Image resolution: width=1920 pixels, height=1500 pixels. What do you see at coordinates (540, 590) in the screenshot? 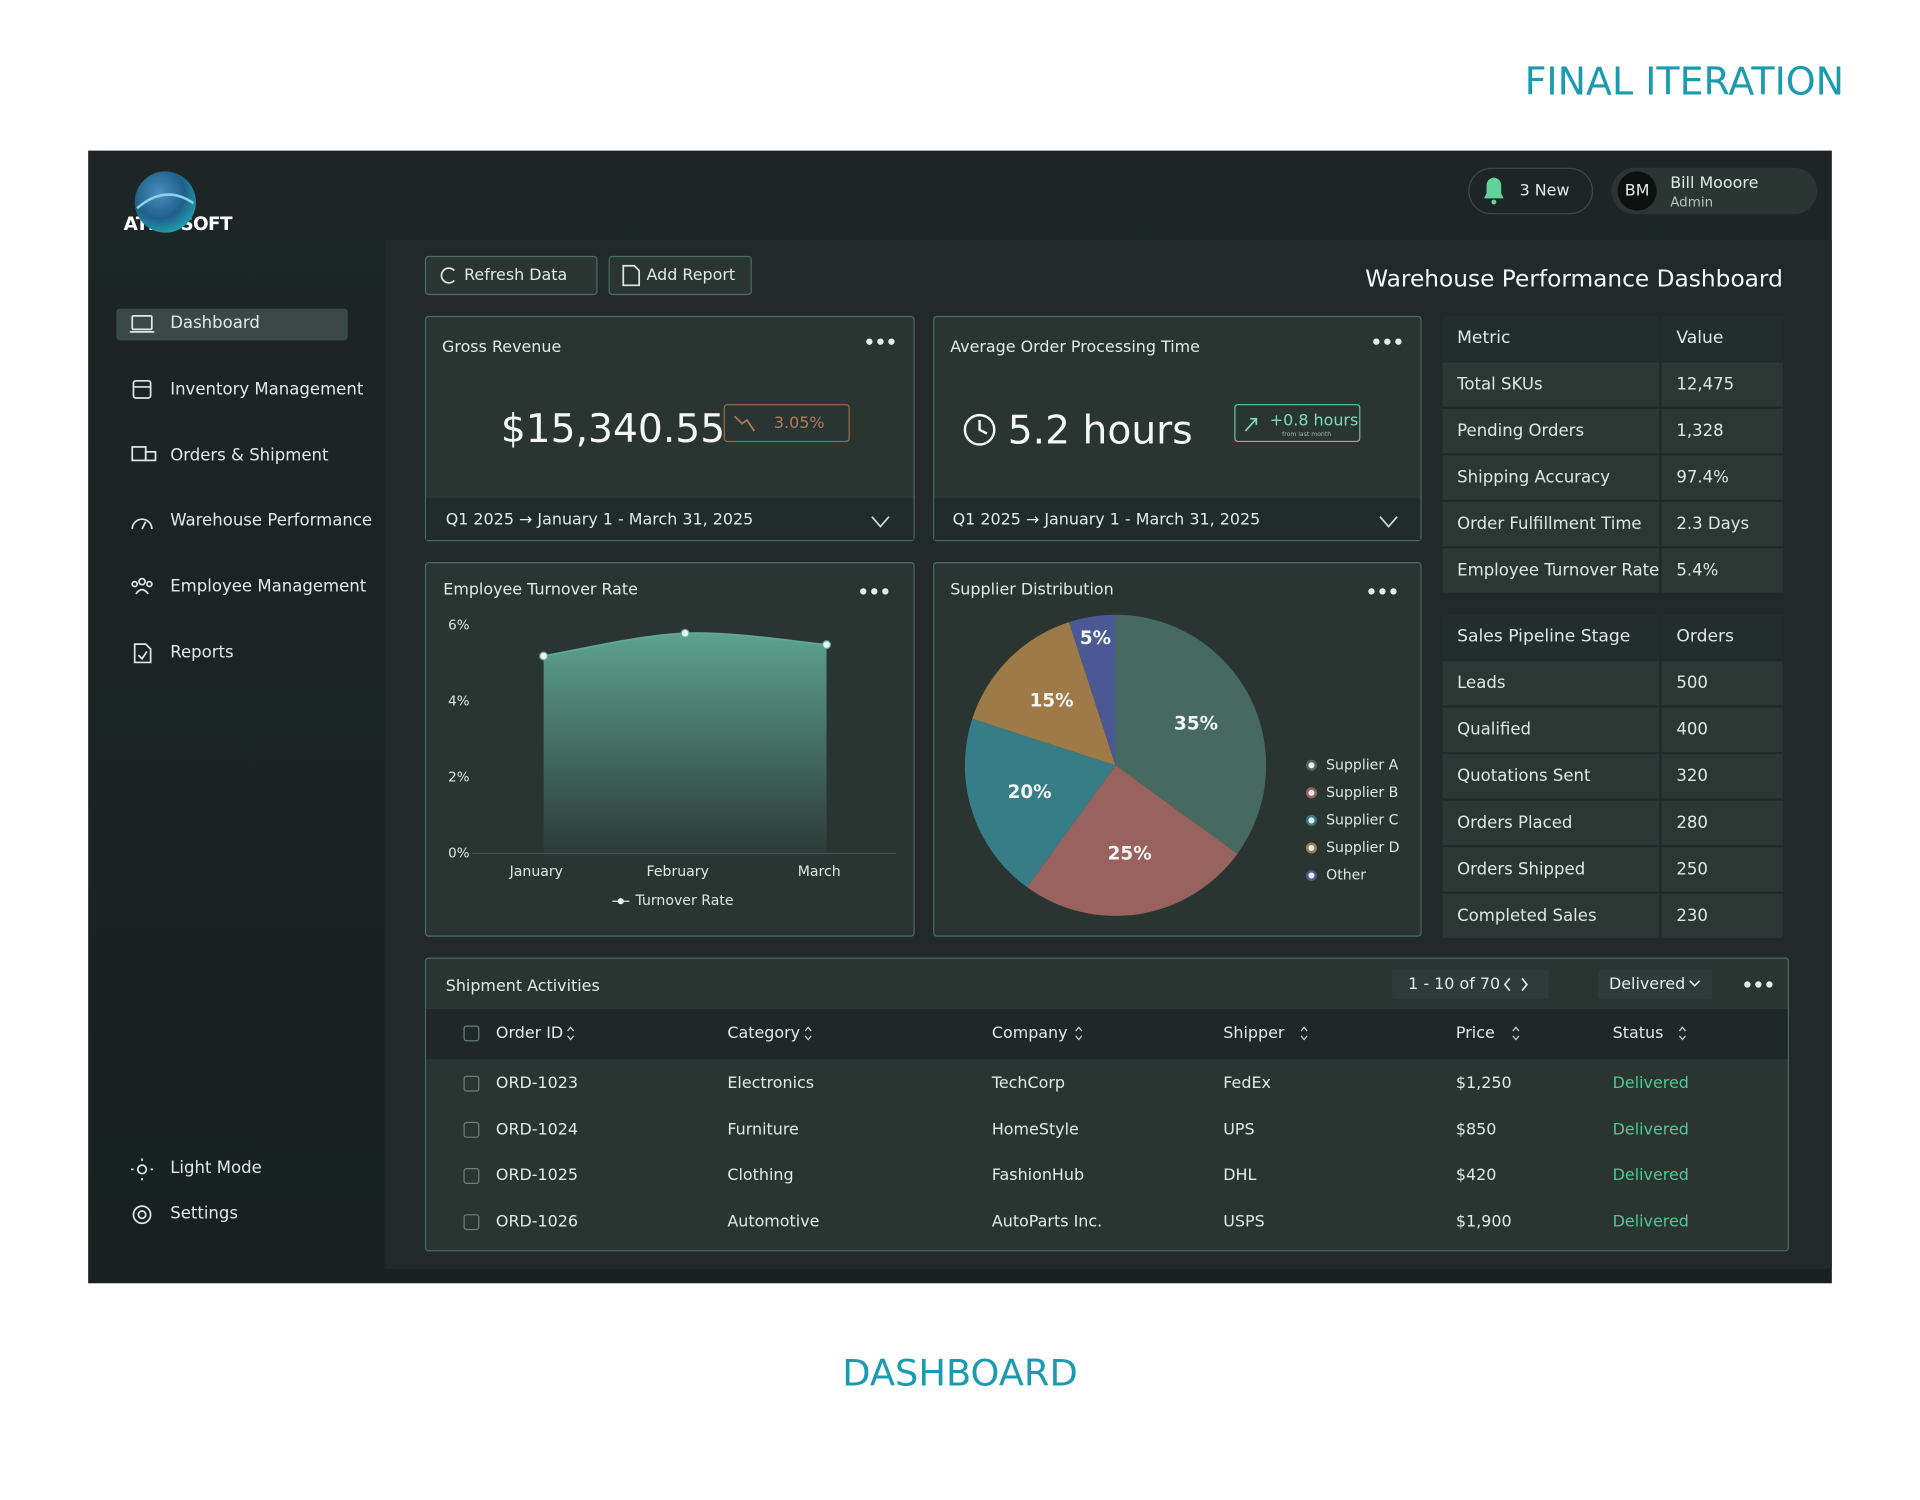
I see `chart-title: Employee Turnover Rate` at bounding box center [540, 590].